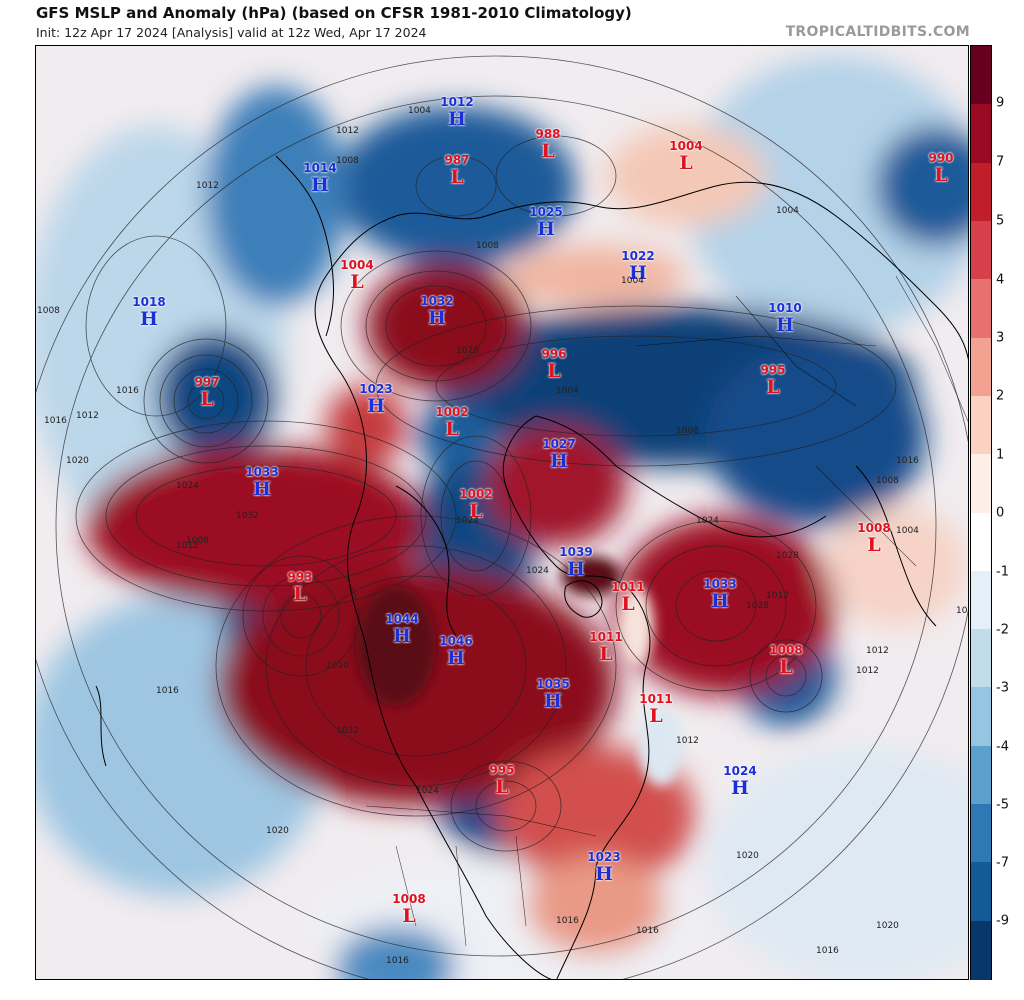 The height and width of the screenshot is (1000, 1024). Describe the element at coordinates (476, 494) in the screenshot. I see `pressure-value: 1002` at that location.